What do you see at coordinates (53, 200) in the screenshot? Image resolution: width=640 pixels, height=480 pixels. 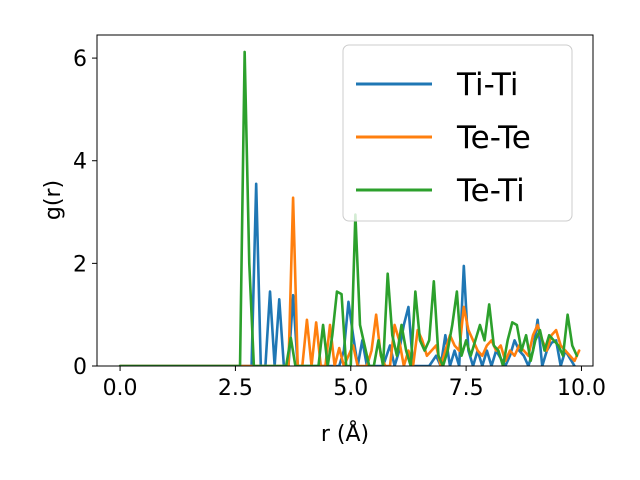 I see `y-axis-label: g(r)` at bounding box center [53, 200].